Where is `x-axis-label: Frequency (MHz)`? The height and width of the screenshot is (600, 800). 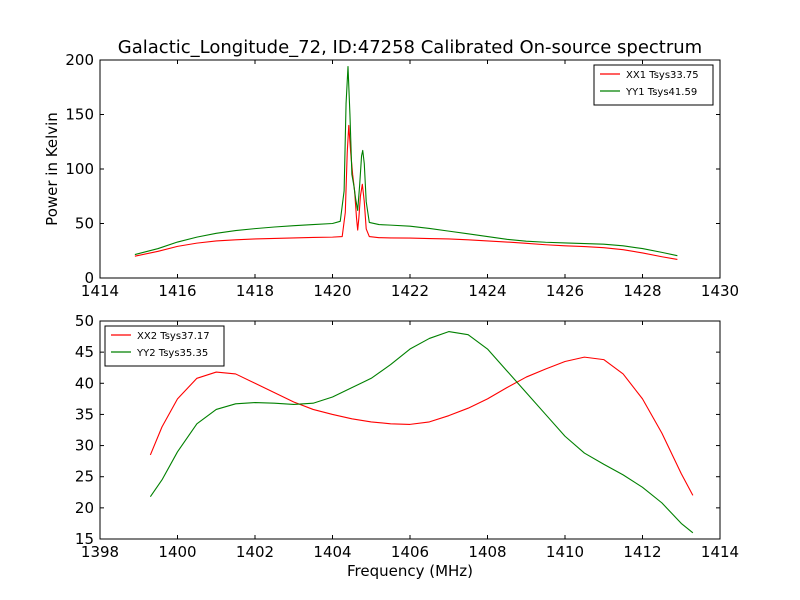
x-axis-label: Frequency (MHz) is located at coordinates (410, 571).